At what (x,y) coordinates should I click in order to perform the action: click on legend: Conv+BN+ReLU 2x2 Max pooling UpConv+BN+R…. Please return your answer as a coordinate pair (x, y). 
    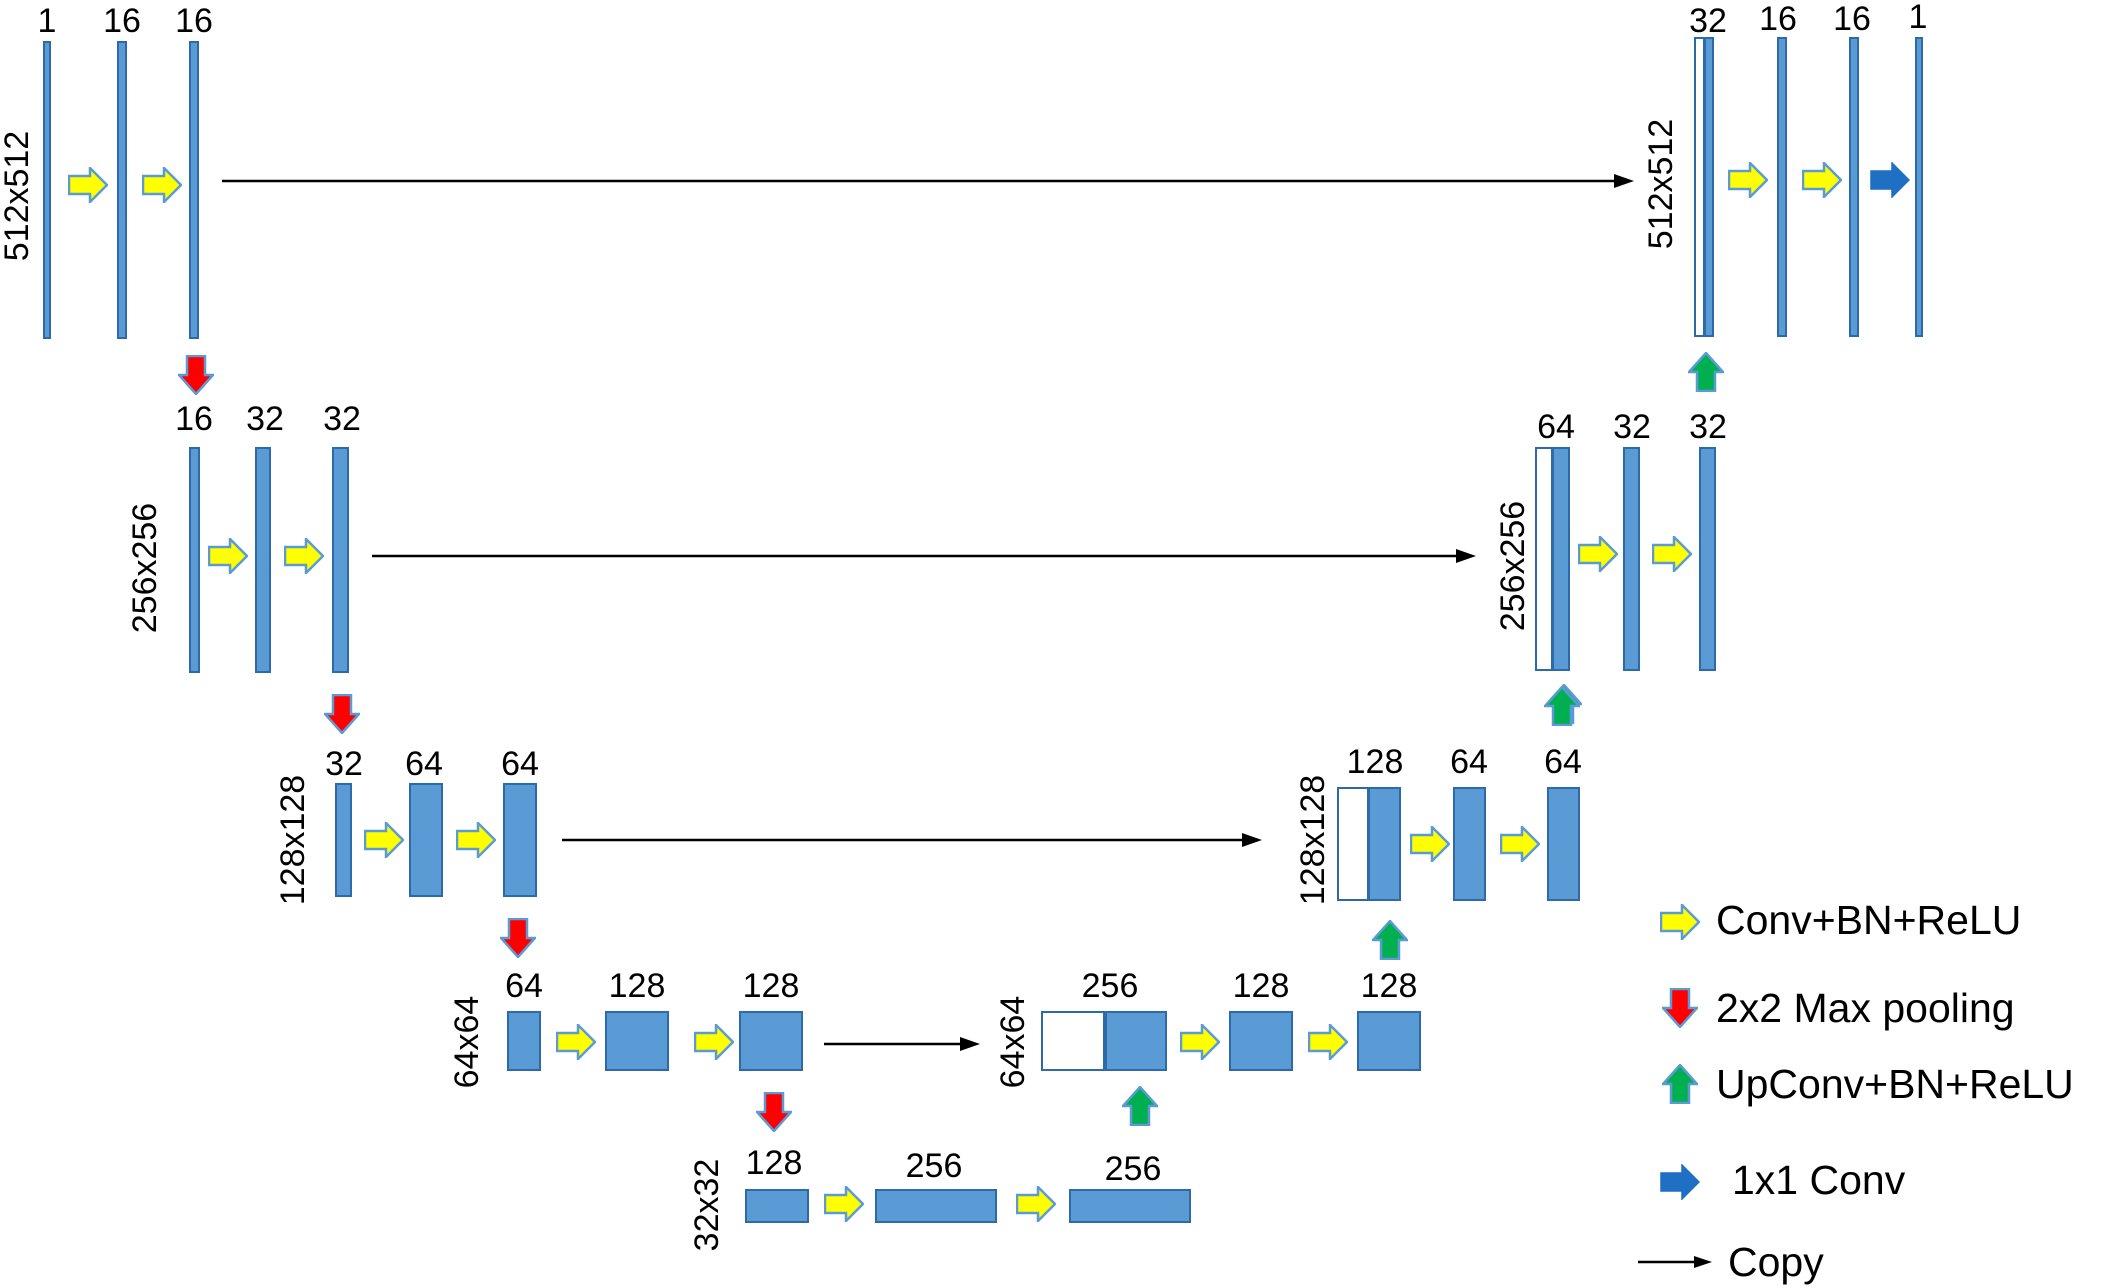
    Looking at the image, I should click on (1856, 1091).